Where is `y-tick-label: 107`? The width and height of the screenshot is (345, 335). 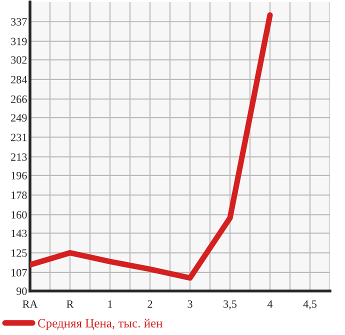 y-tick-label: 107 is located at coordinates (19, 272).